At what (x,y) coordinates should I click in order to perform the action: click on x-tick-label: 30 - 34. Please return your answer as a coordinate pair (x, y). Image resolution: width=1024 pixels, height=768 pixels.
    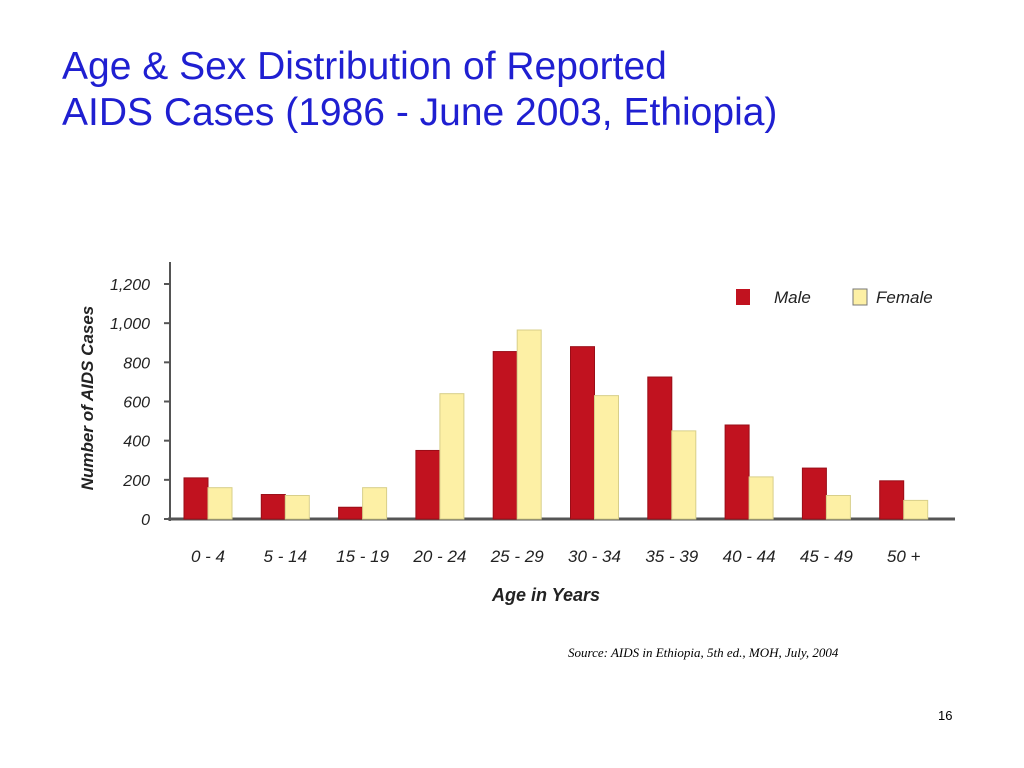
    Looking at the image, I should click on (594, 556).